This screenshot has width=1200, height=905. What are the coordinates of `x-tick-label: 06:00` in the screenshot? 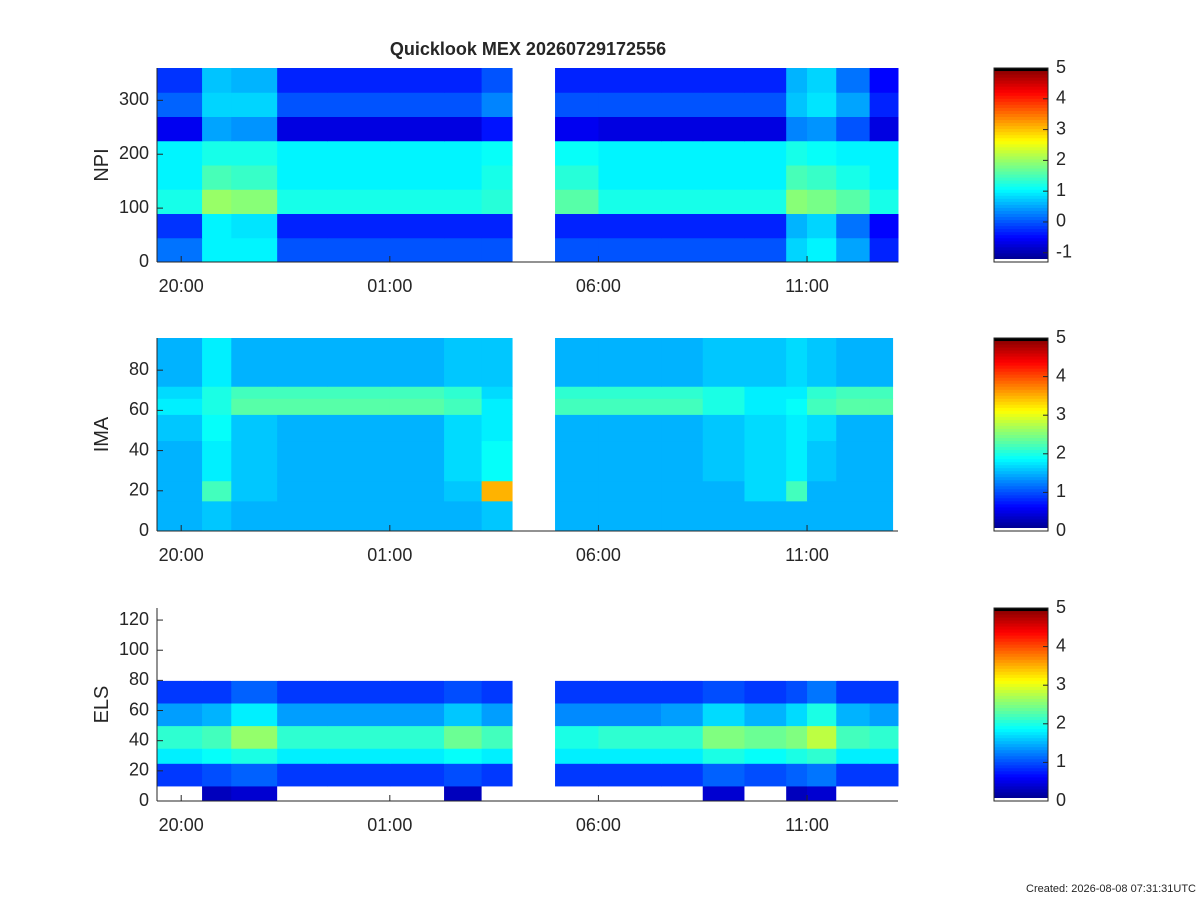 It's located at (598, 825).